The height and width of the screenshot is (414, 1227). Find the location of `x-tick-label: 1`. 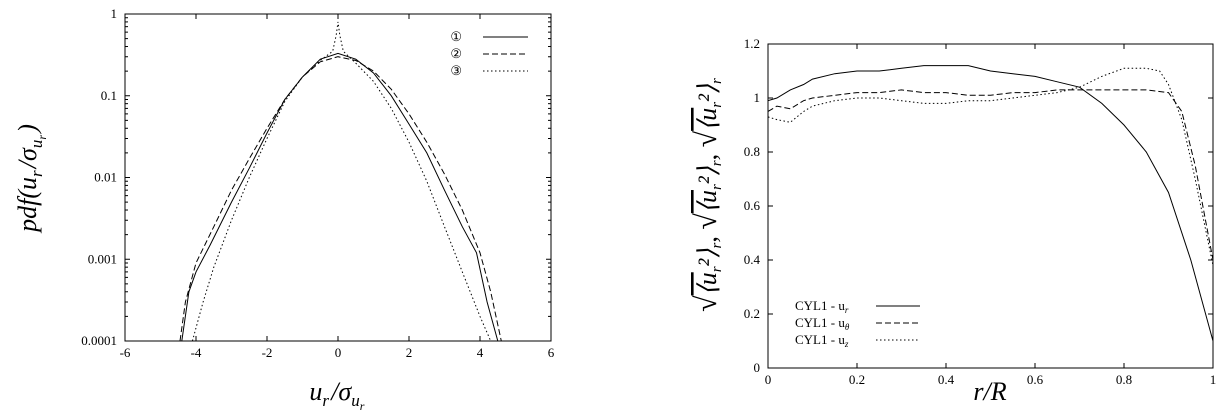

x-tick-label: 1 is located at coordinates (1213, 379).